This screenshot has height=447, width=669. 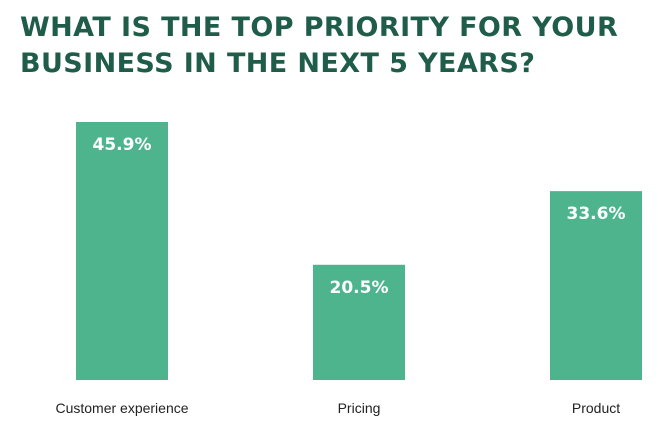 I want to click on data-label-pricing: 20.5%, so click(x=359, y=288).